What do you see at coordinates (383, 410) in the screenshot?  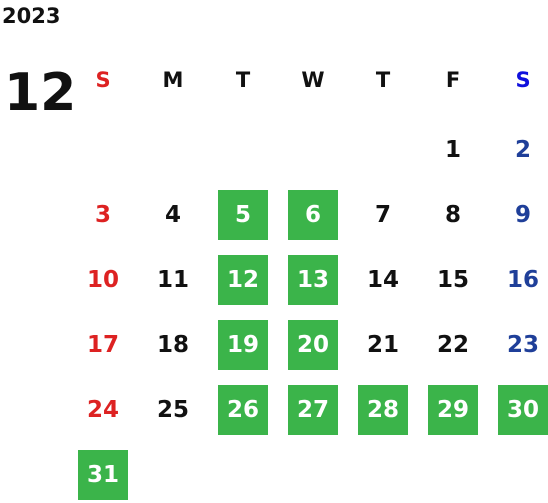 I see `marked-day: 28` at bounding box center [383, 410].